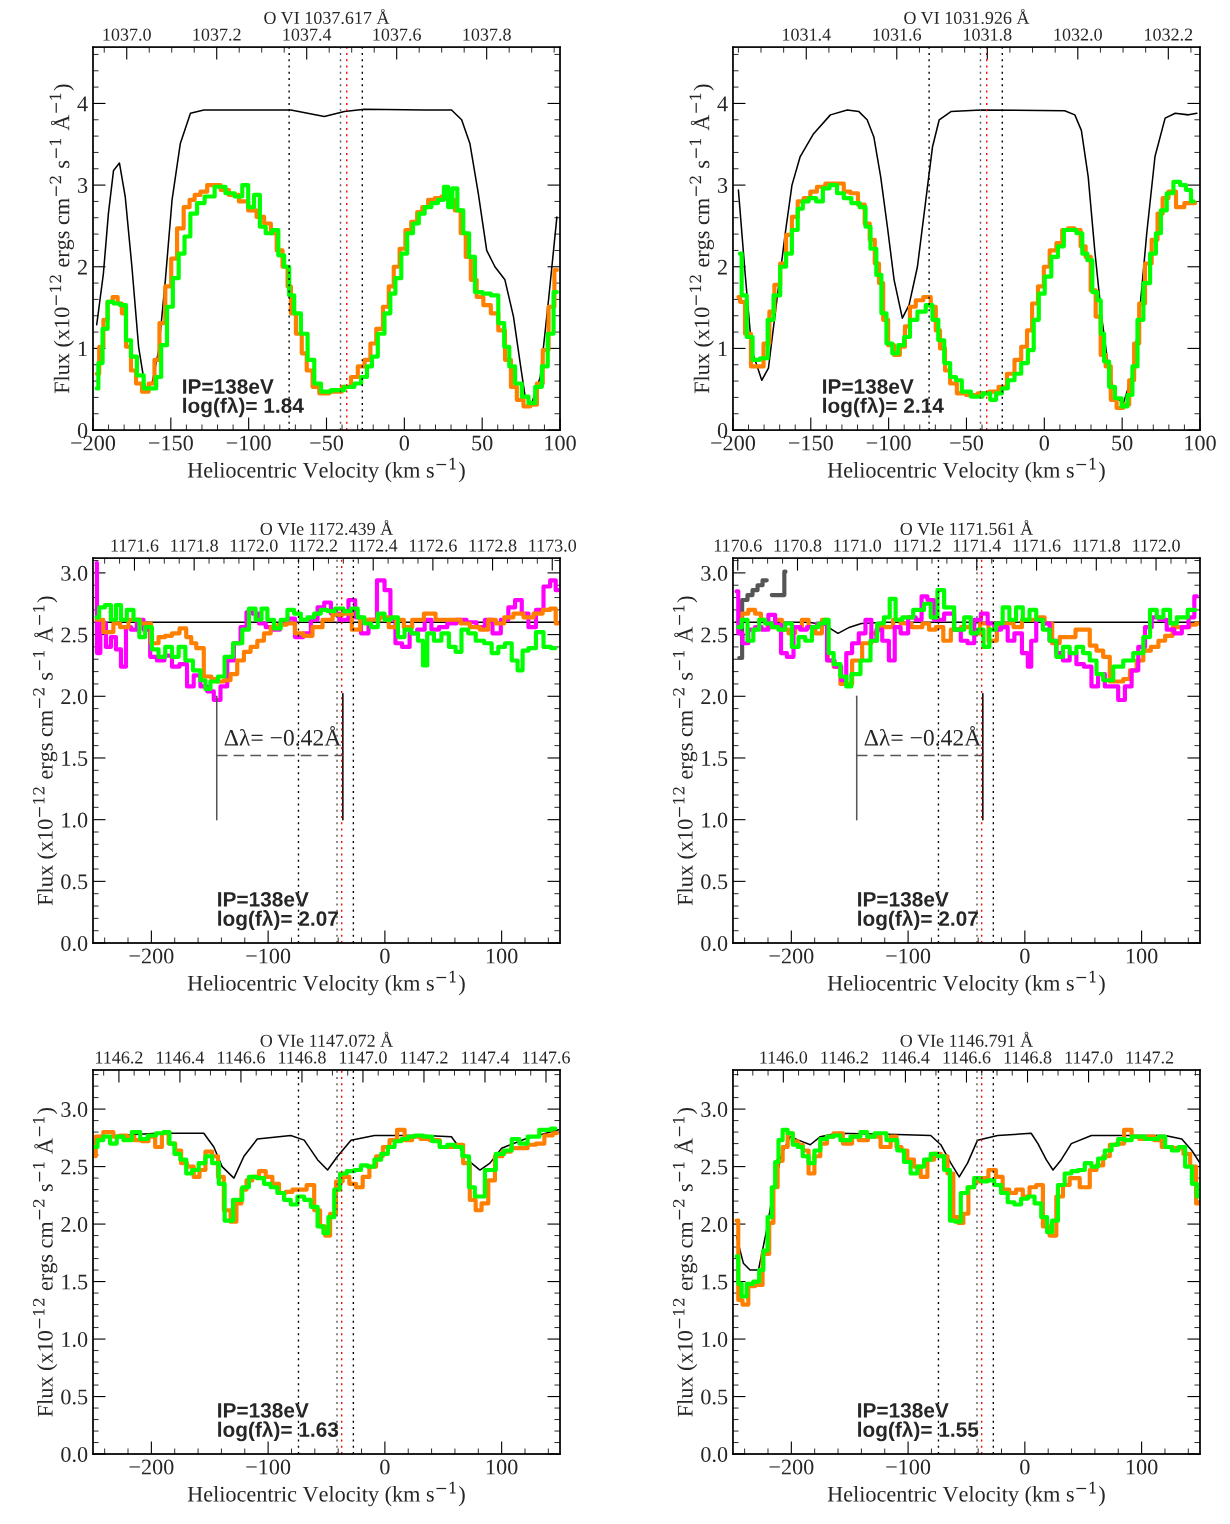  What do you see at coordinates (1150, 1057) in the screenshot?
I see `x2-tick-label: 1147.2` at bounding box center [1150, 1057].